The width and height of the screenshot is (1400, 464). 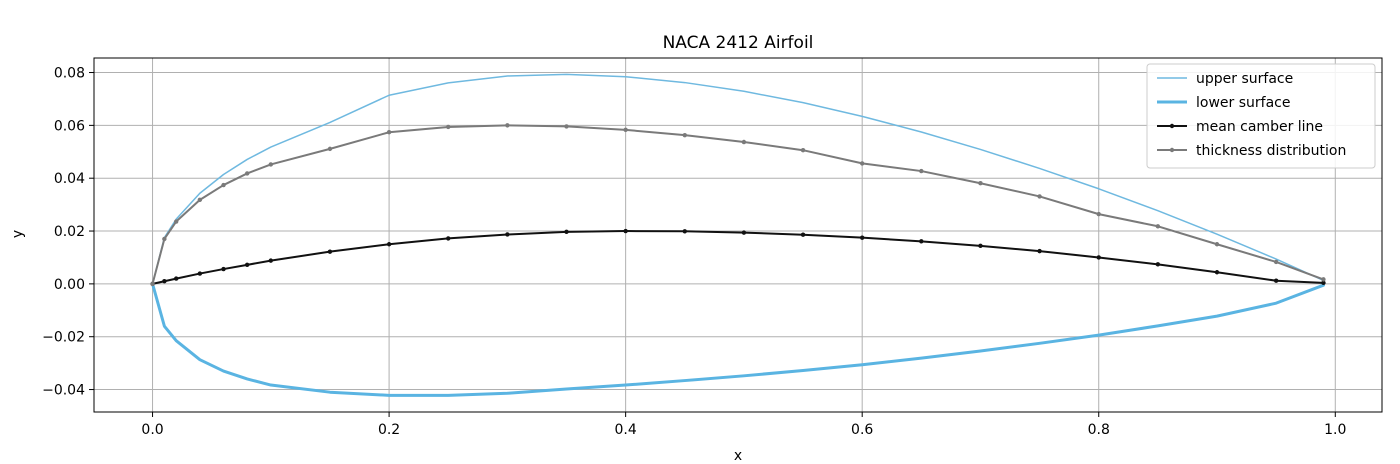 What do you see at coordinates (69, 285) in the screenshot?
I see `y-tick-label: 0.00` at bounding box center [69, 285].